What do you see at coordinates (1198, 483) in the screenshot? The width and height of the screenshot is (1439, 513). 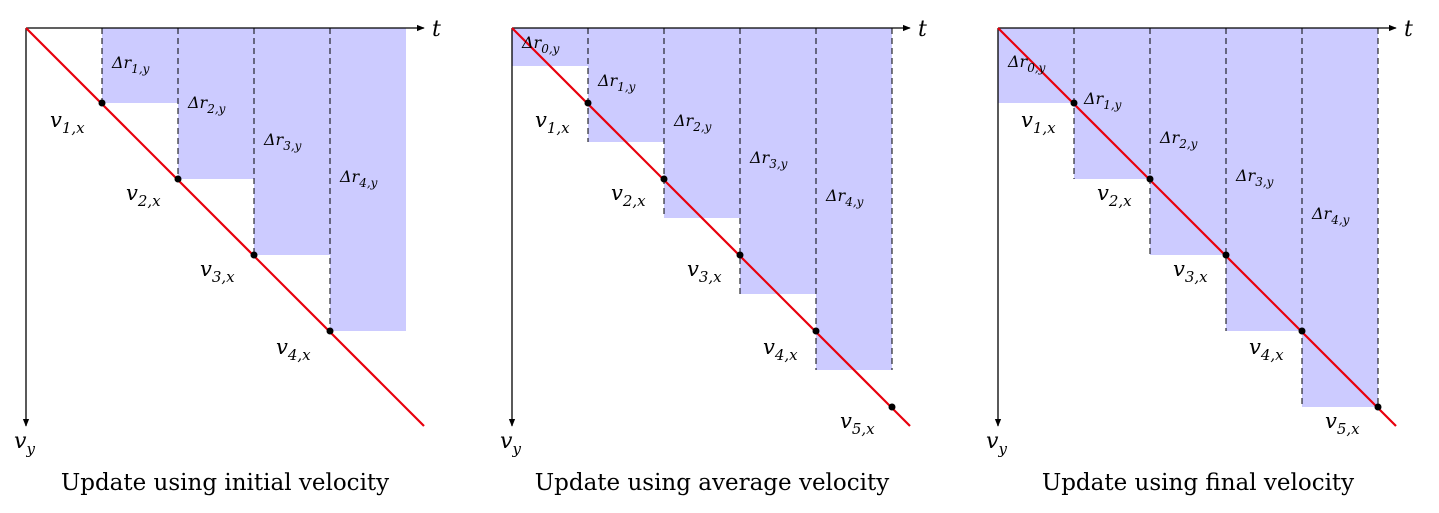 I see `panel-caption: Update using final velocity` at bounding box center [1198, 483].